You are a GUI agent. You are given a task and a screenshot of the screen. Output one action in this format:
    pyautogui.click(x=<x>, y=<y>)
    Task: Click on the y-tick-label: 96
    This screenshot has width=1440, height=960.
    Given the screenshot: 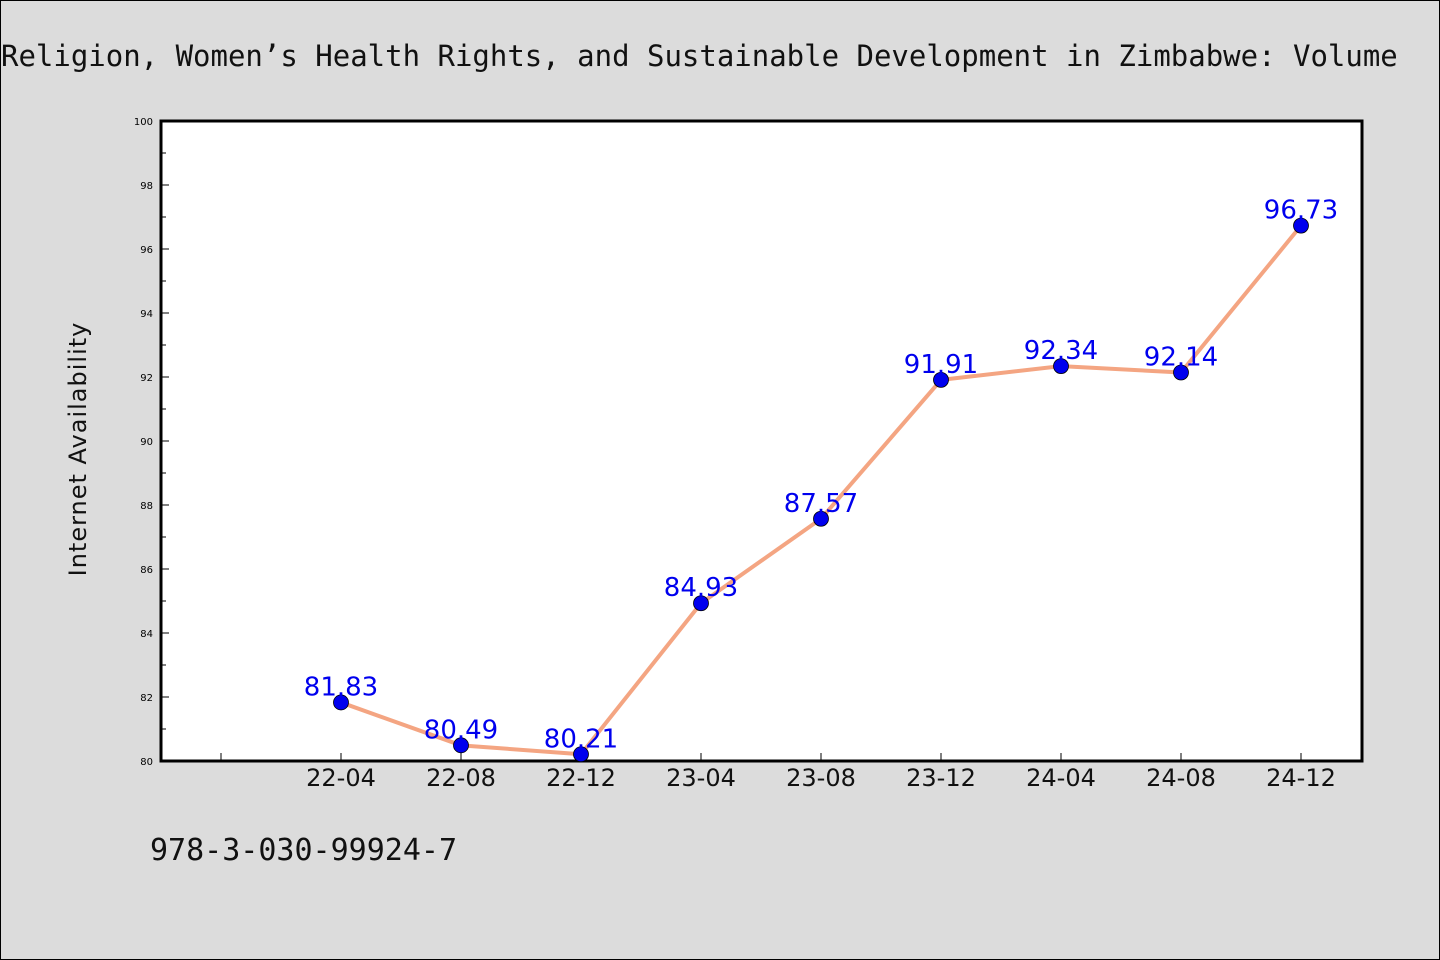 What is the action you would take?
    pyautogui.click(x=146, y=250)
    